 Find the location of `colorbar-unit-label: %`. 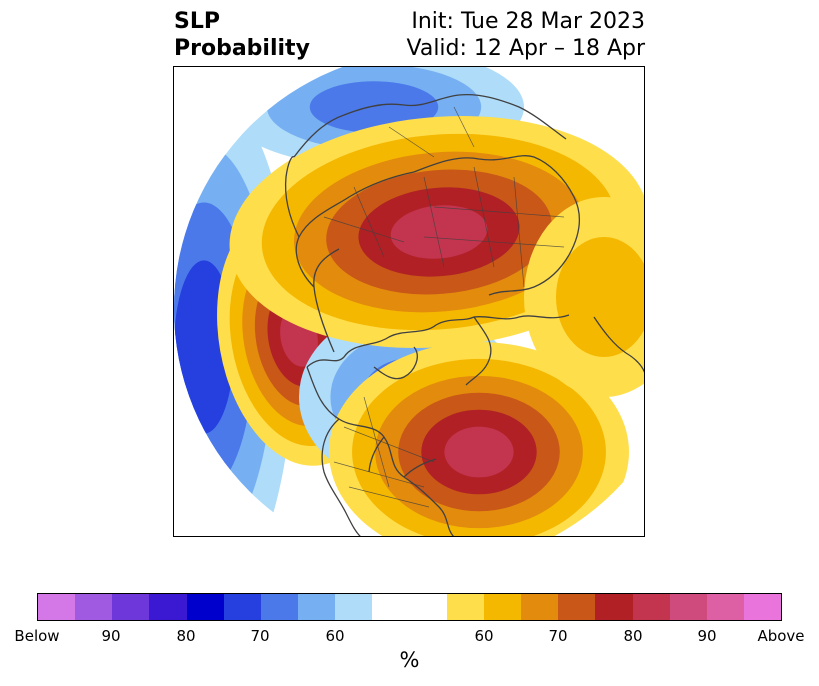

colorbar-unit-label: % is located at coordinates (409, 660).